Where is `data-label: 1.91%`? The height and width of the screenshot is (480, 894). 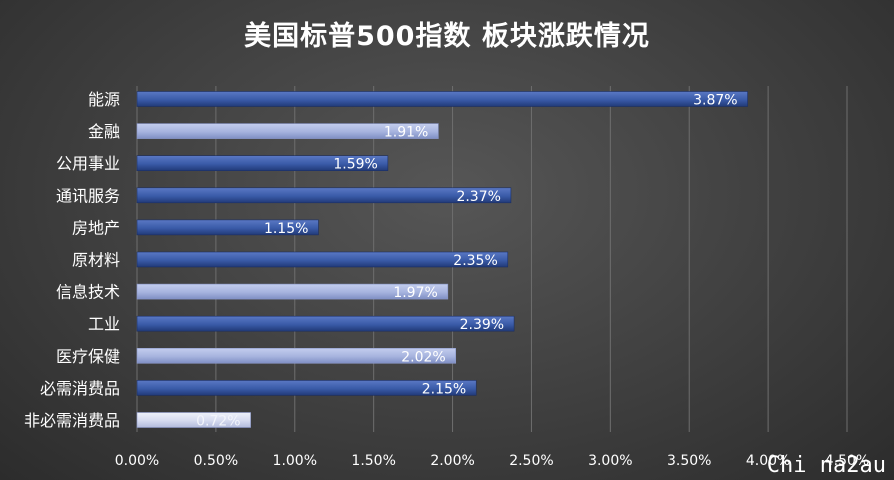
data-label: 1.91% is located at coordinates (406, 133).